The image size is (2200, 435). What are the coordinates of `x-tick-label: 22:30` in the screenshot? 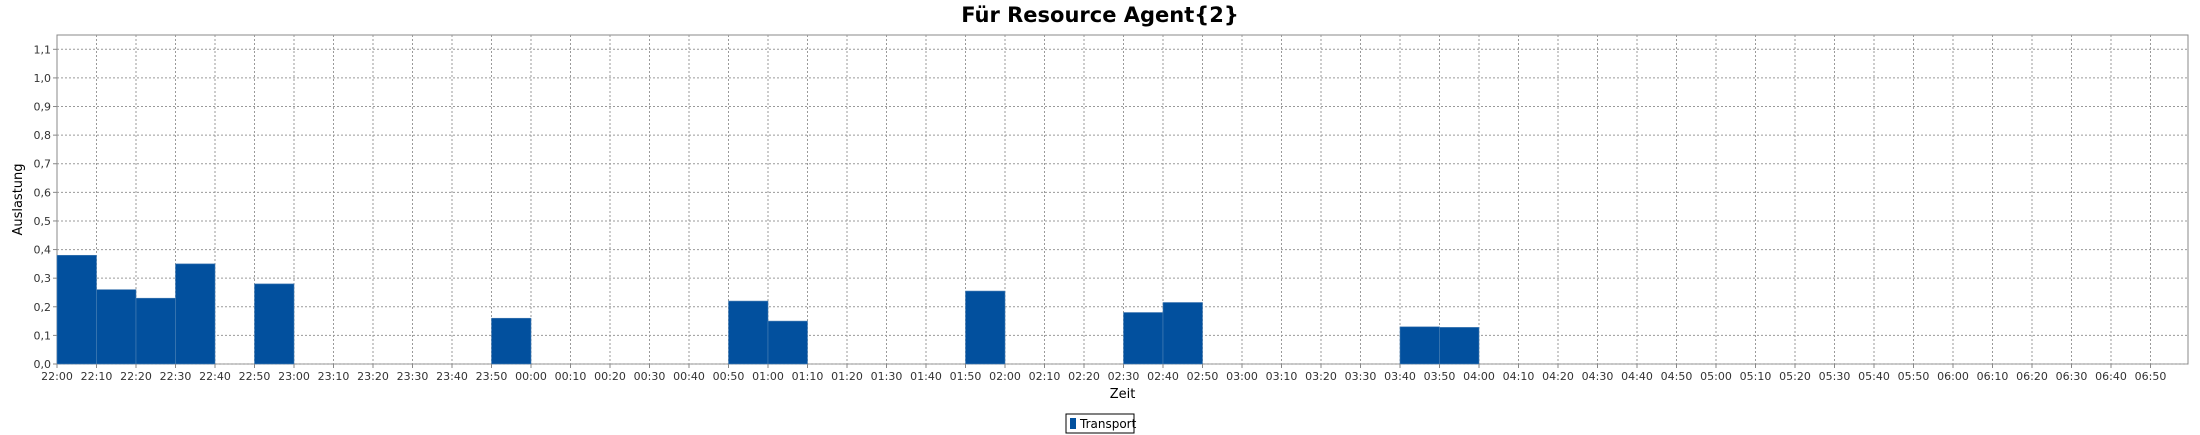 It's located at (176, 376).